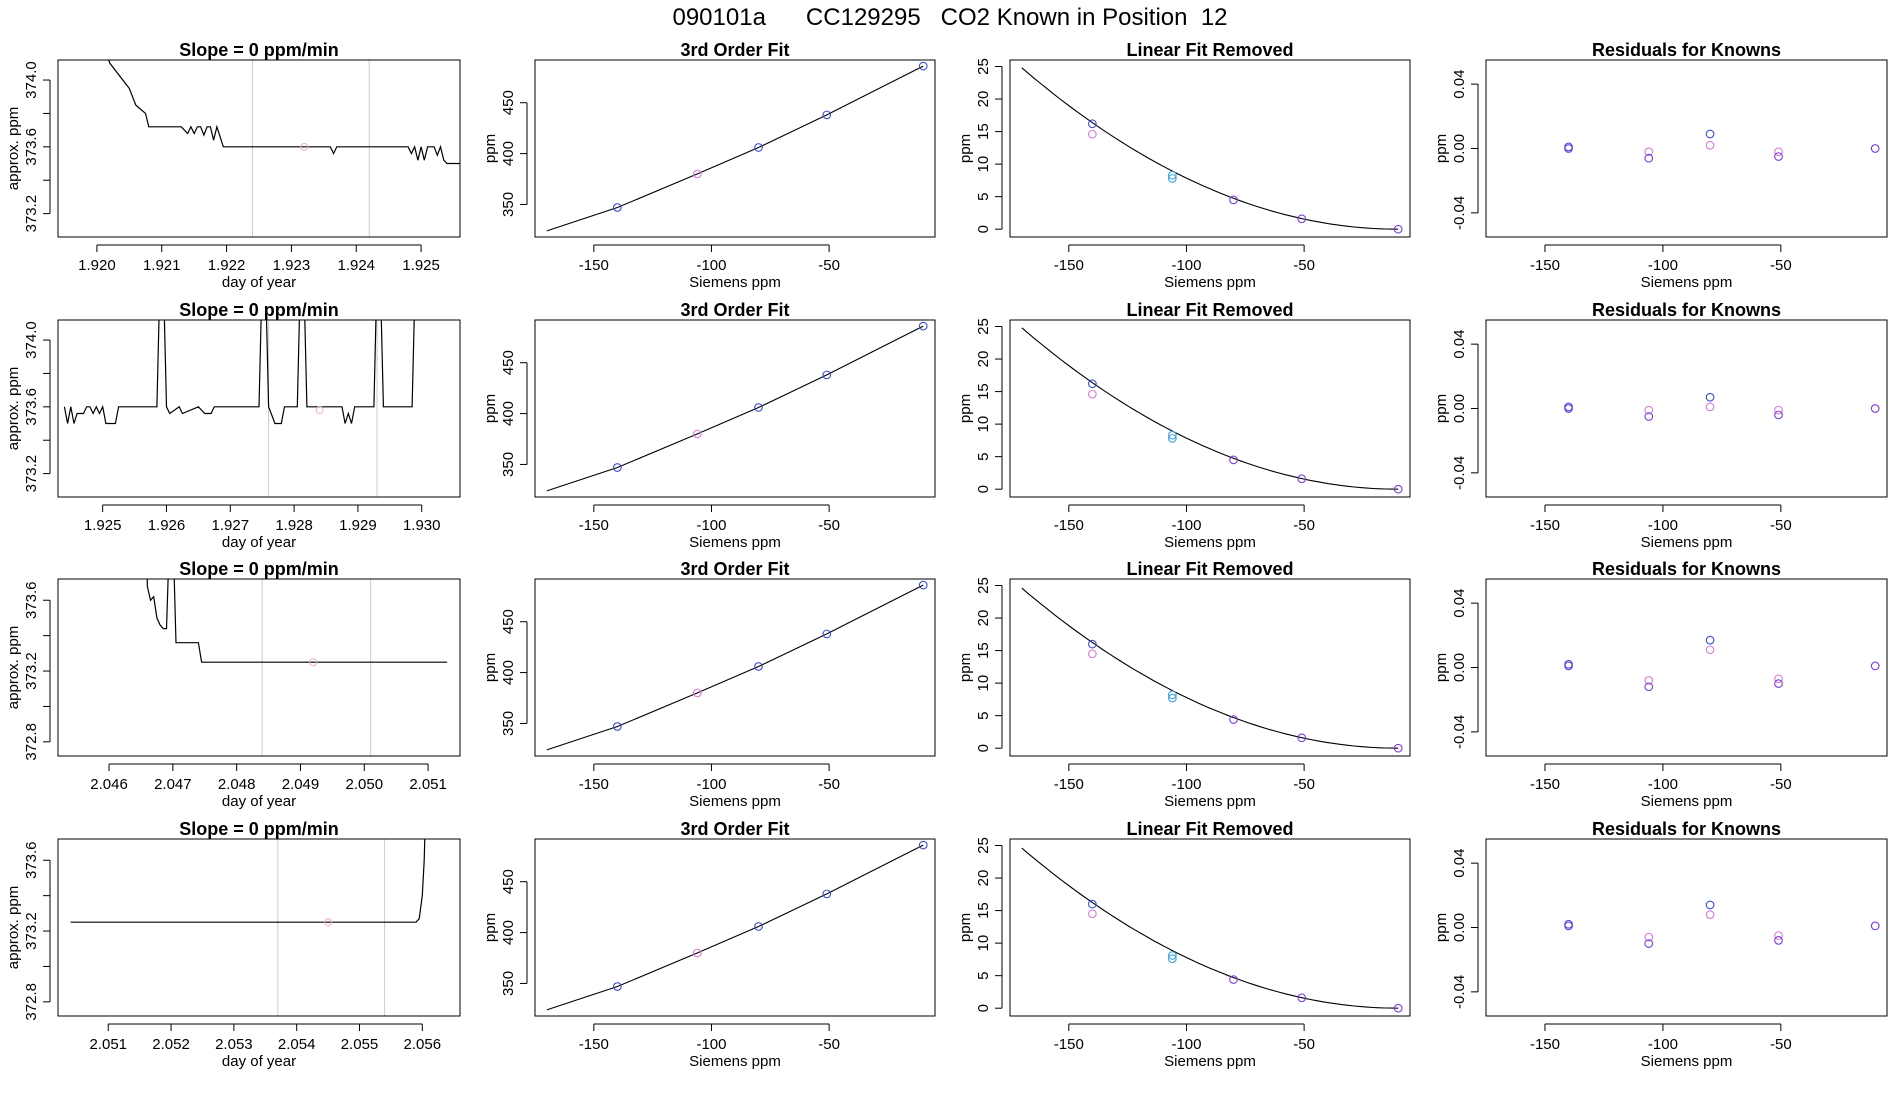  What do you see at coordinates (1459, 84) in the screenshot?
I see `y-tick-label: 0.04` at bounding box center [1459, 84].